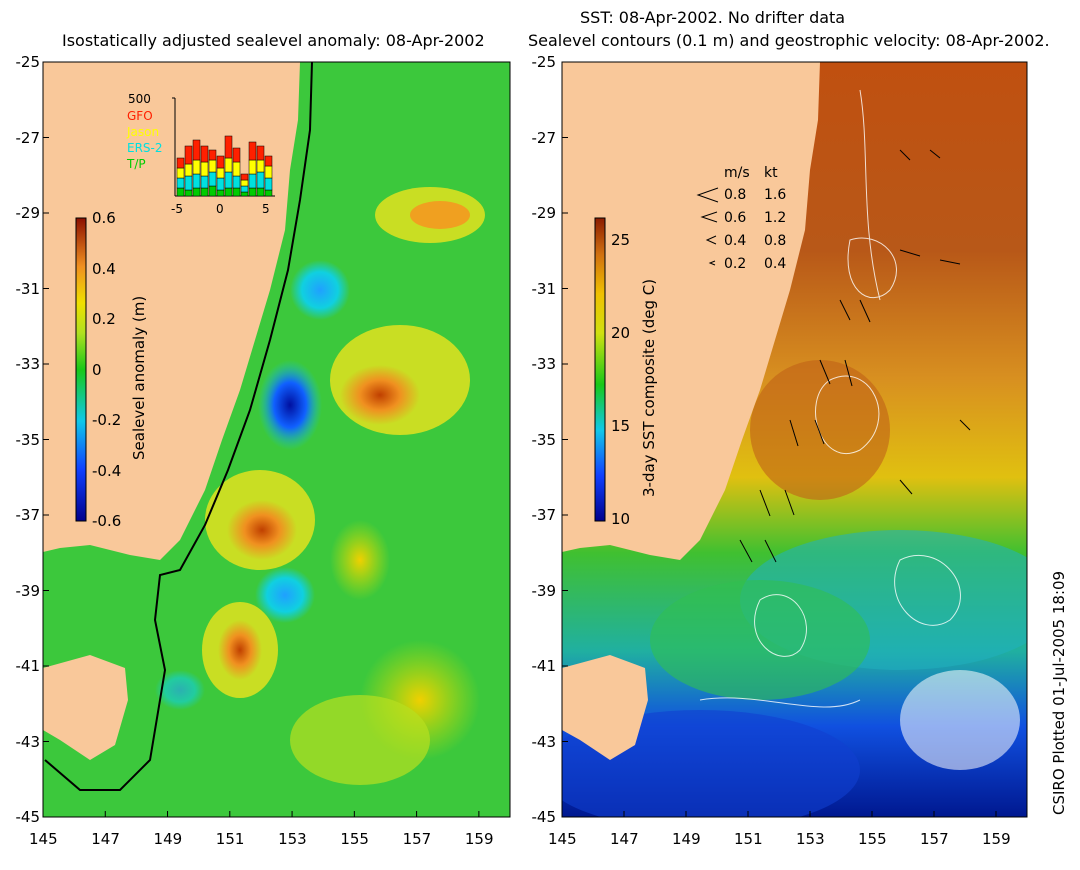  What do you see at coordinates (266, 209) in the screenshot?
I see `histogram-x-tick: 5` at bounding box center [266, 209].